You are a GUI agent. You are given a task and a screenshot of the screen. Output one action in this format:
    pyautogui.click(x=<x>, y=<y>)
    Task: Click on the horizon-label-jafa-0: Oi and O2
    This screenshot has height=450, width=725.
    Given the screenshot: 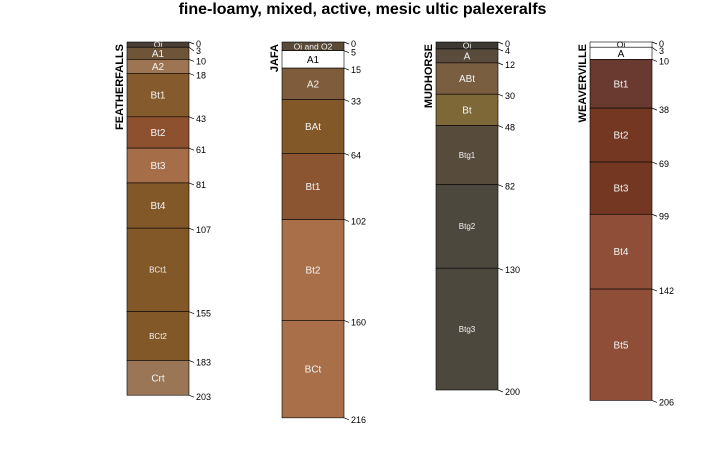 What is the action you would take?
    pyautogui.click(x=313, y=46)
    